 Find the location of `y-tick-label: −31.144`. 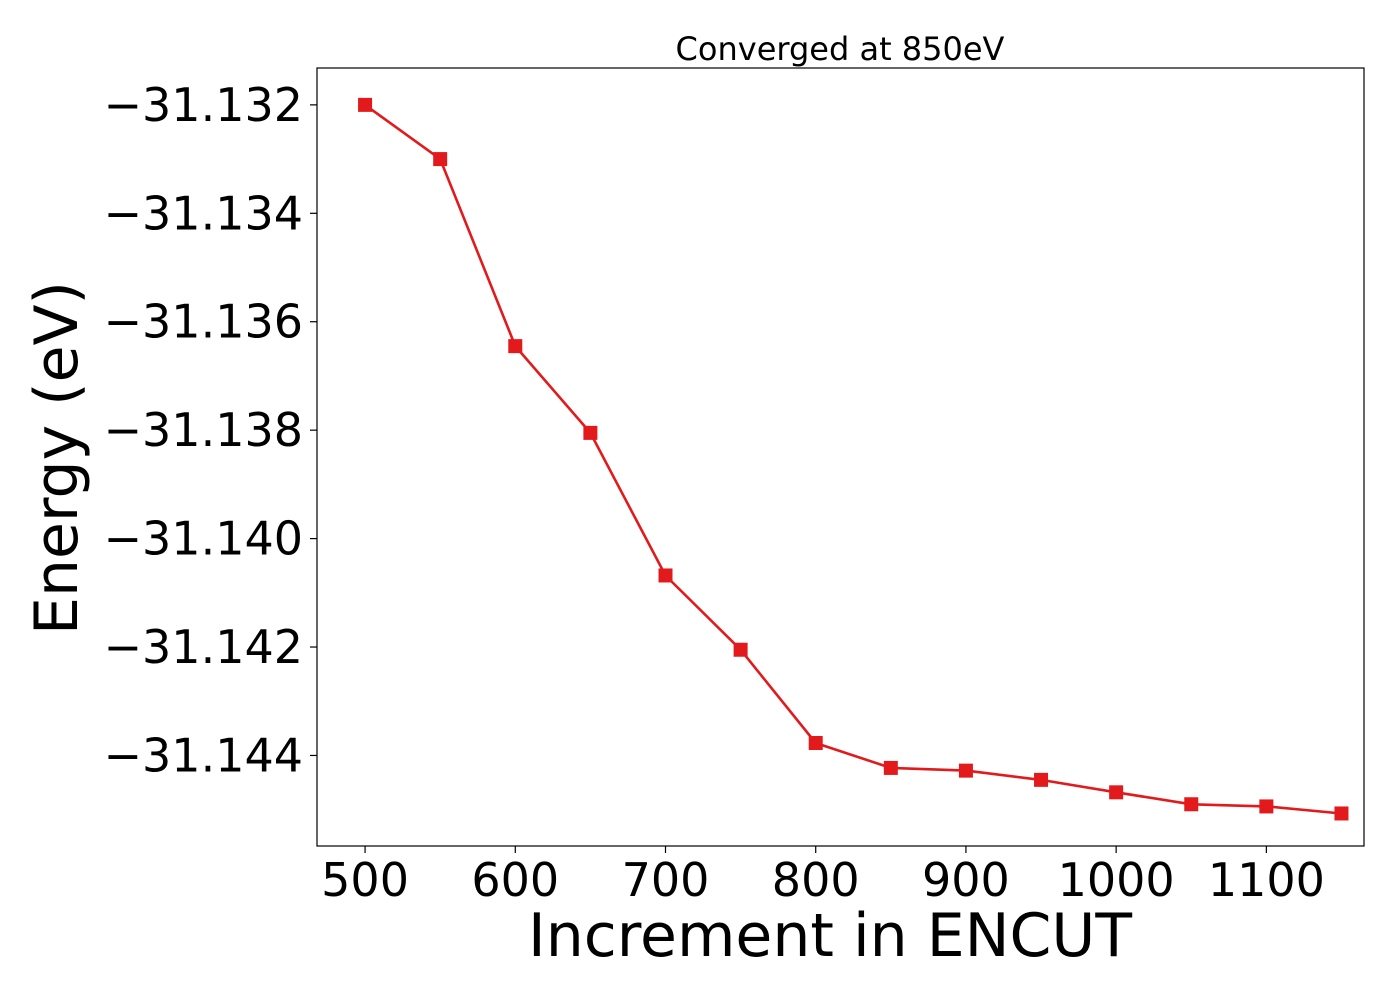

y-tick-label: −31.144 is located at coordinates (204, 755).